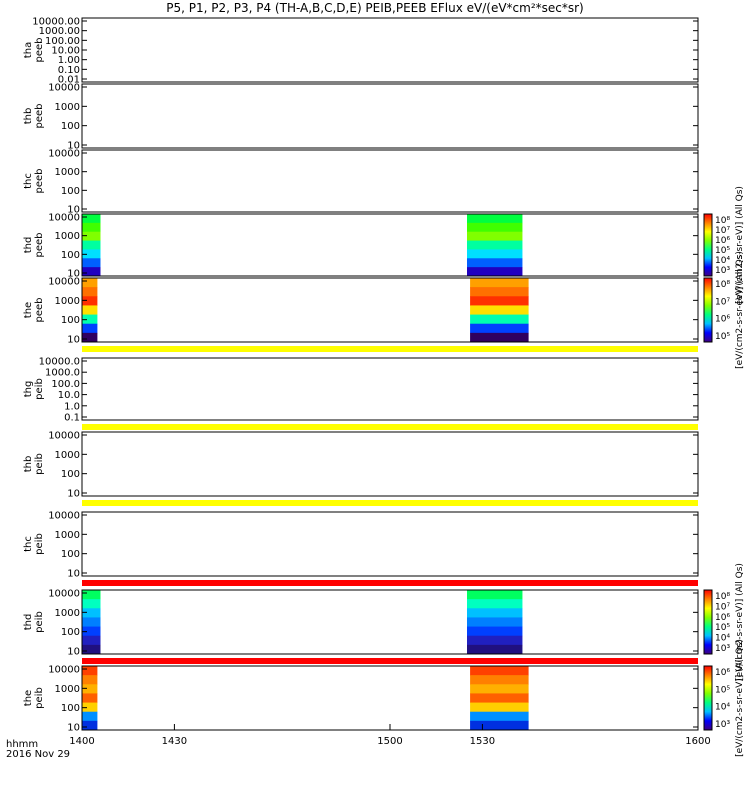  Describe the element at coordinates (56, 22) in the screenshot. I see `y-tick-label: 10000.00` at that location.